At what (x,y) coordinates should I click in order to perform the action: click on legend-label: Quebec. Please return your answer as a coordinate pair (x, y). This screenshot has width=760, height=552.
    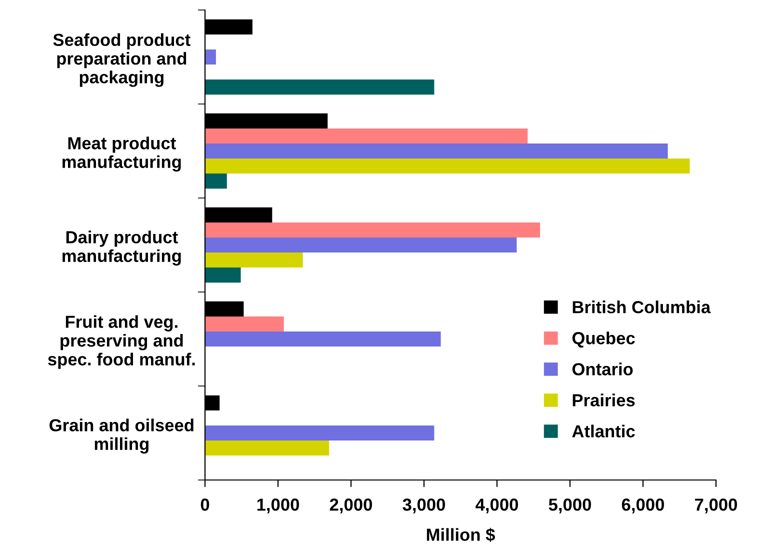
    Looking at the image, I should click on (603, 340).